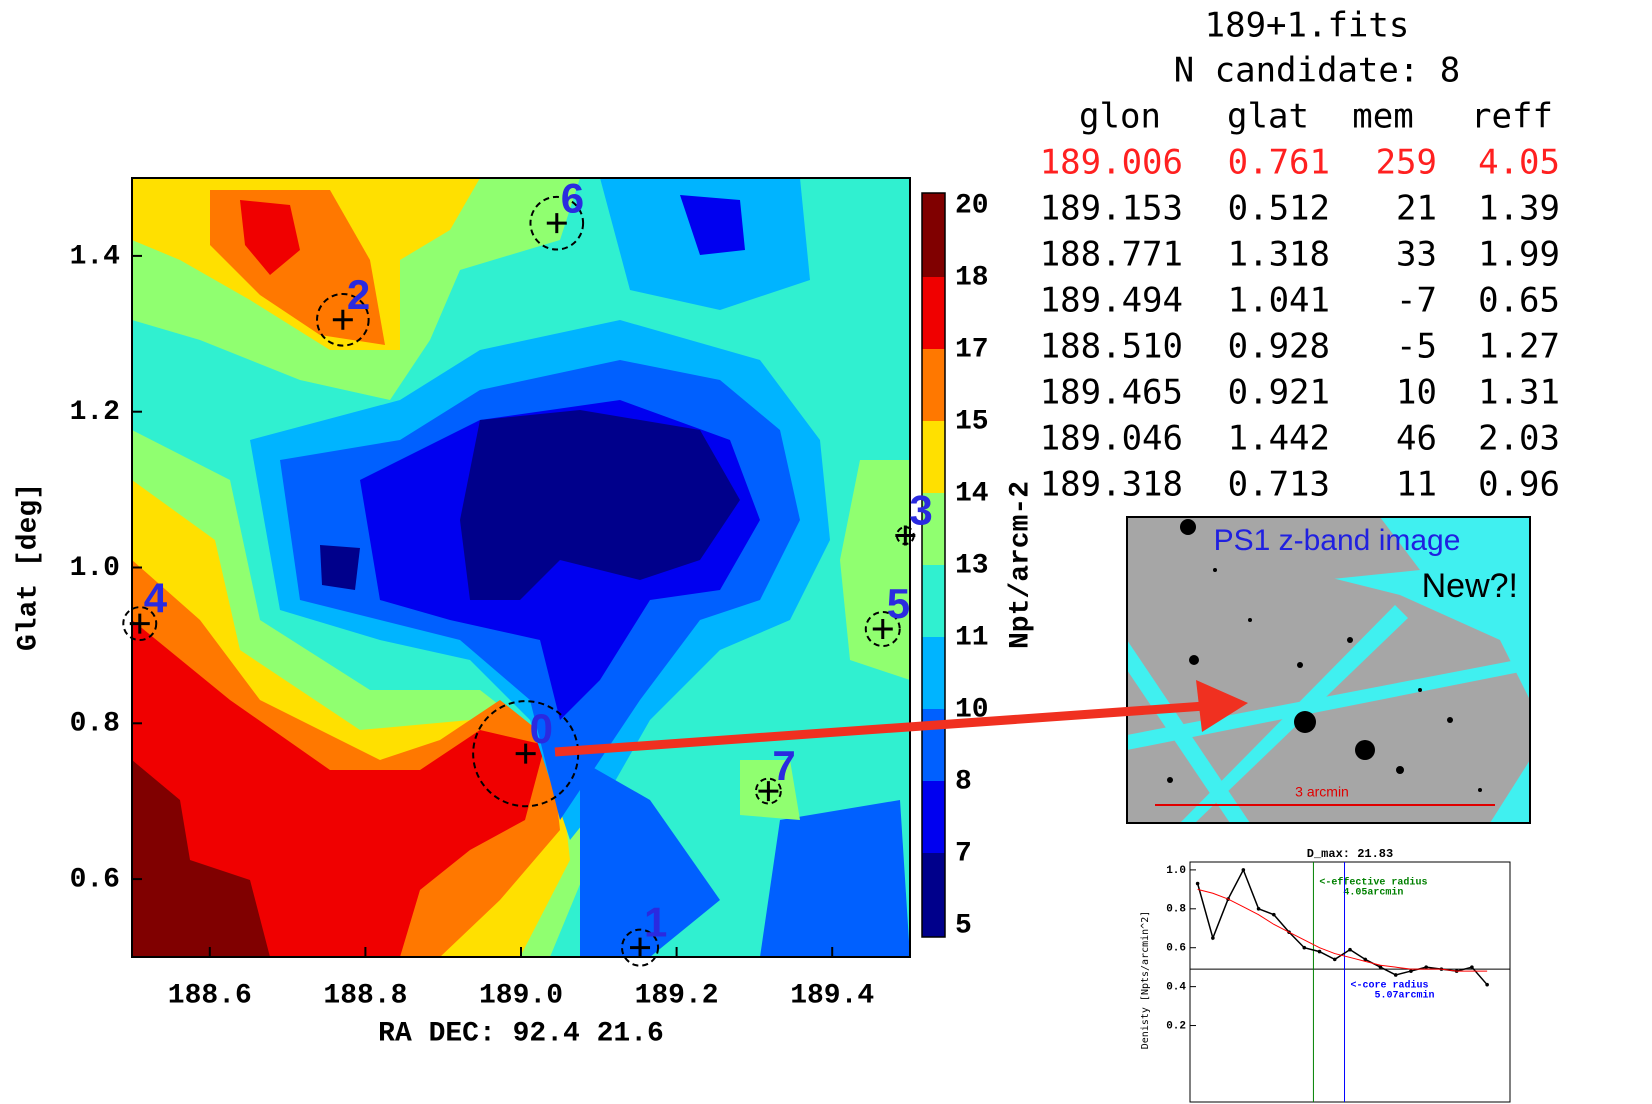  Describe the element at coordinates (1176, 988) in the screenshot. I see `inset-y-tick-label: 0.4` at that location.